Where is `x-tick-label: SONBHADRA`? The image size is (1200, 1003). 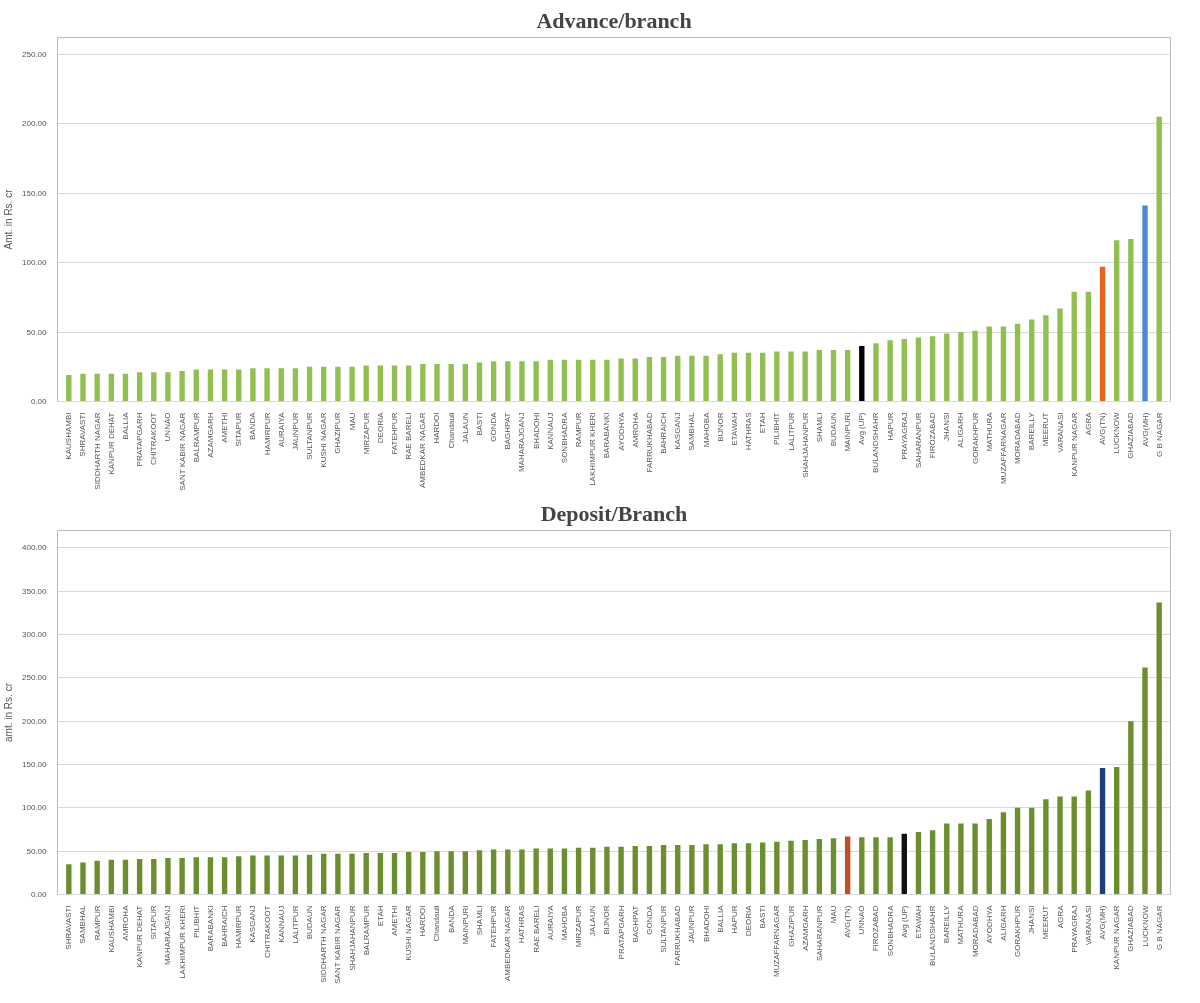
x-tick-label: SONBHADRA is located at coordinates (890, 930).